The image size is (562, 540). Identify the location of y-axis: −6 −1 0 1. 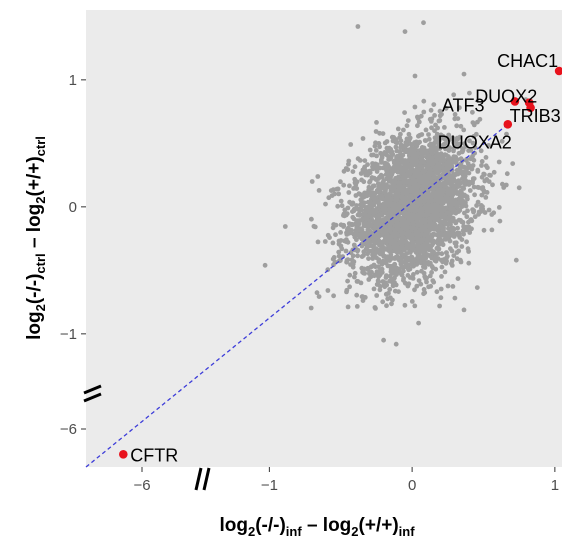
(73, 255).